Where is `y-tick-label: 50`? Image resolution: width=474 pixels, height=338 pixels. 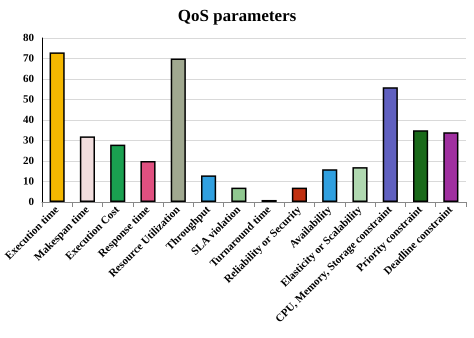
y-tick-label: 50 is located at coordinates (28, 100).